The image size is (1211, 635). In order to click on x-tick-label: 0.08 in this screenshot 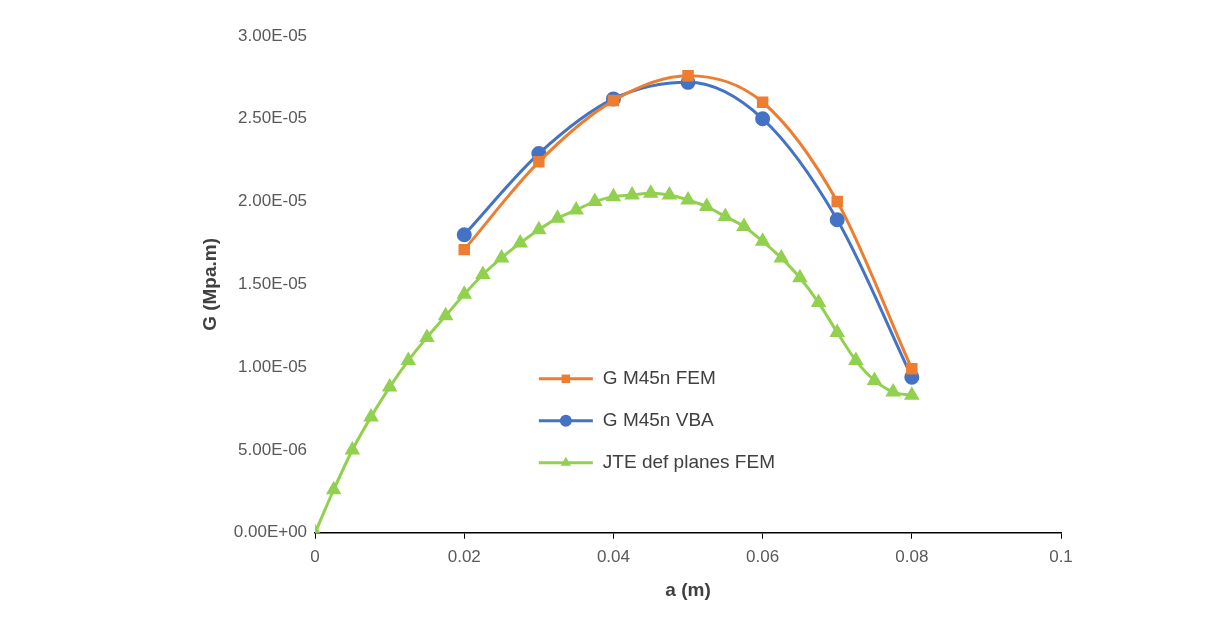, I will do `click(912, 556)`.